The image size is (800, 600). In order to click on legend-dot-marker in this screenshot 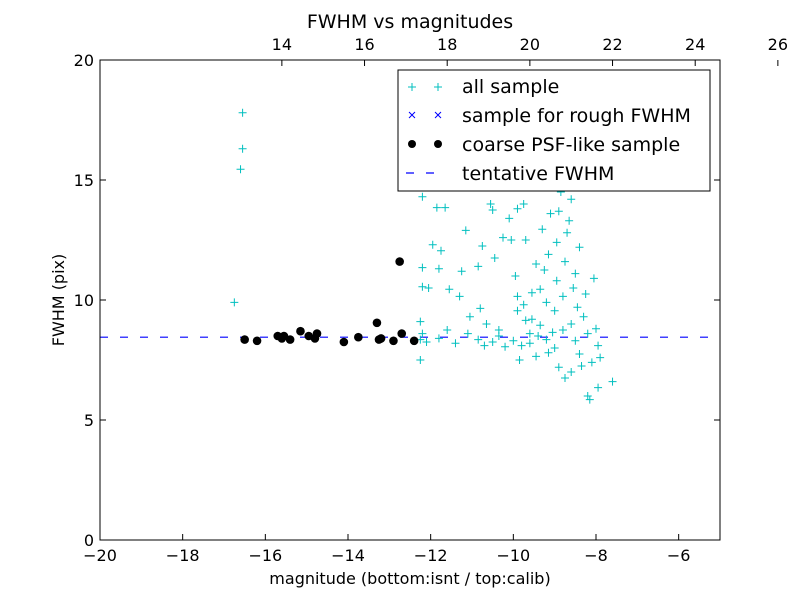, I will do `click(438, 144)`.